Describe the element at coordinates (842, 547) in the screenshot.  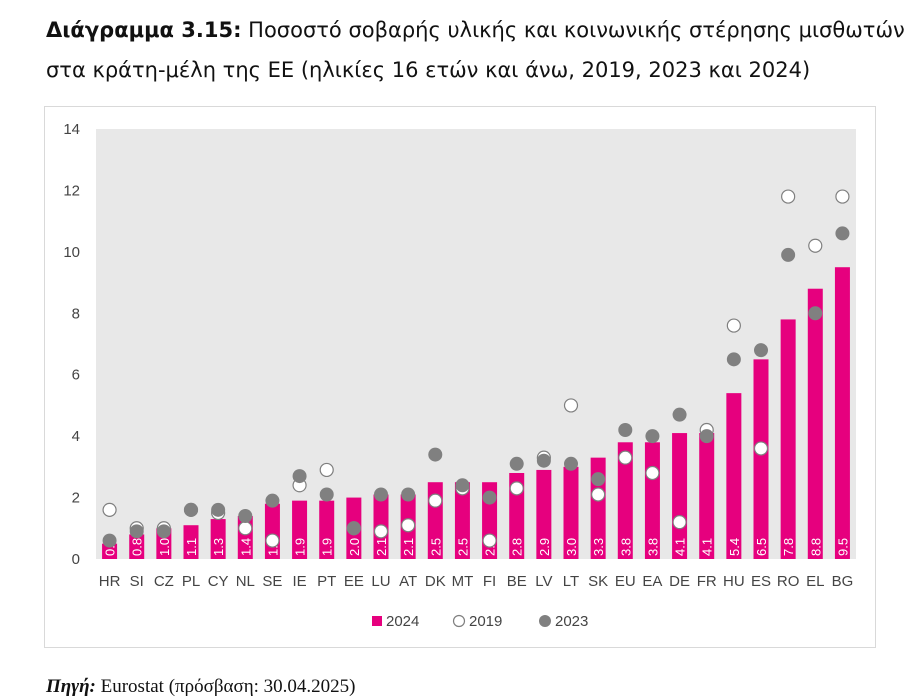
I see `bar-data-label: 9.5` at that location.